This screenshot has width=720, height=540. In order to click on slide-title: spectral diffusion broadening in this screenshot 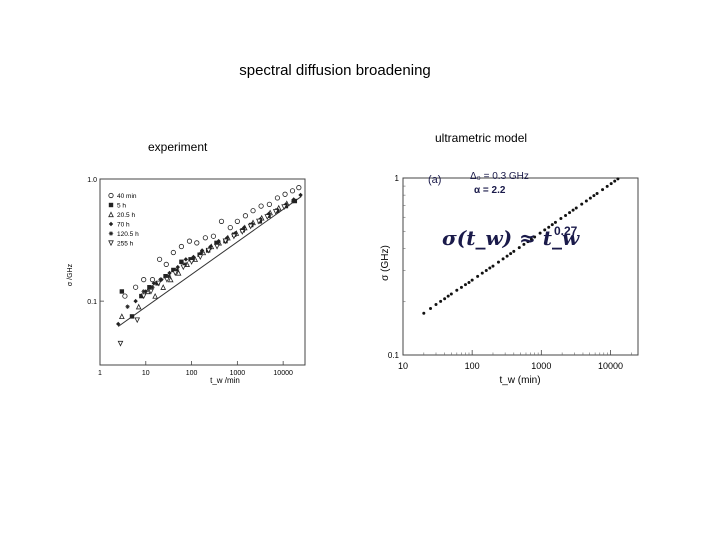, I will do `click(335, 70)`.